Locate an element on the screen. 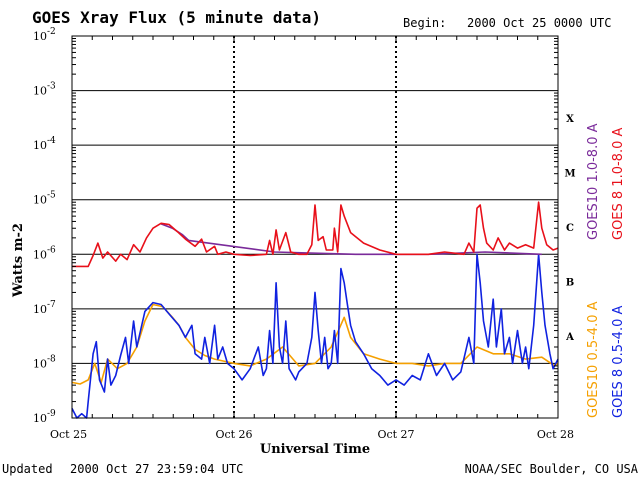 This screenshot has height=480, width=640. flare-class-label: M is located at coordinates (569, 173).